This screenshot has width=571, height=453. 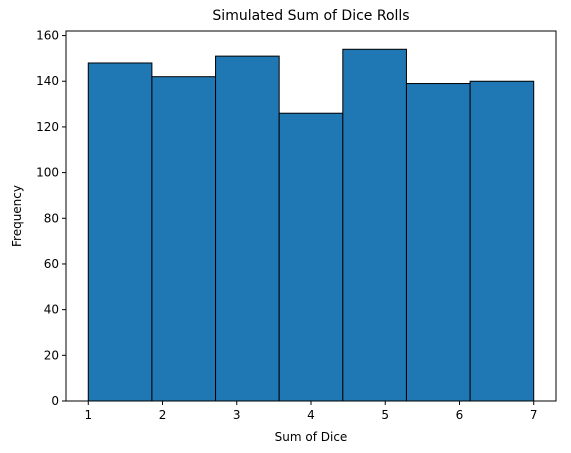 What do you see at coordinates (534, 415) in the screenshot?
I see `x-tick-label: 7` at bounding box center [534, 415].